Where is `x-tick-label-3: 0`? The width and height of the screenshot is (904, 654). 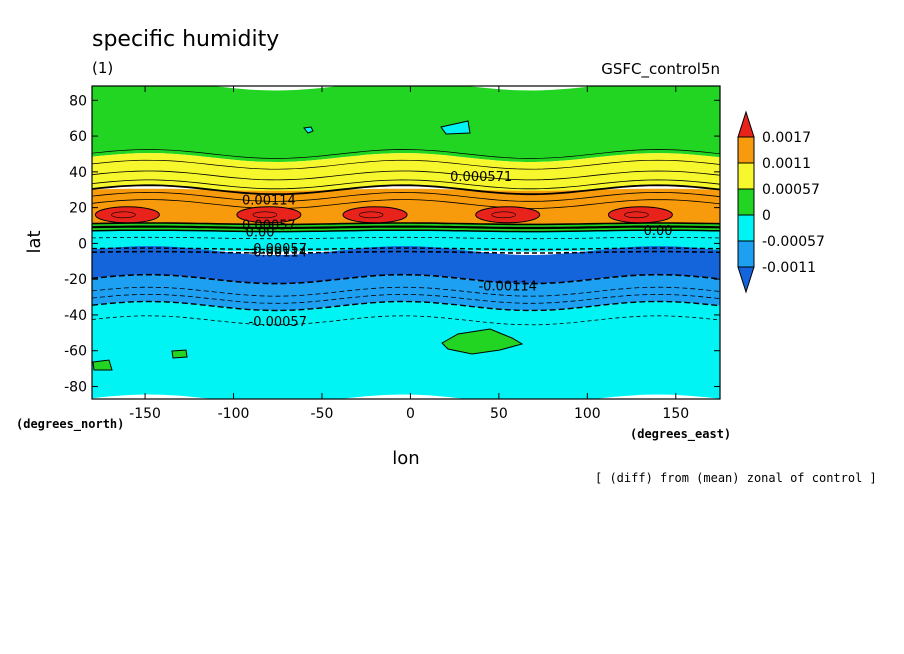 x-tick-label-3: 0 is located at coordinates (410, 414).